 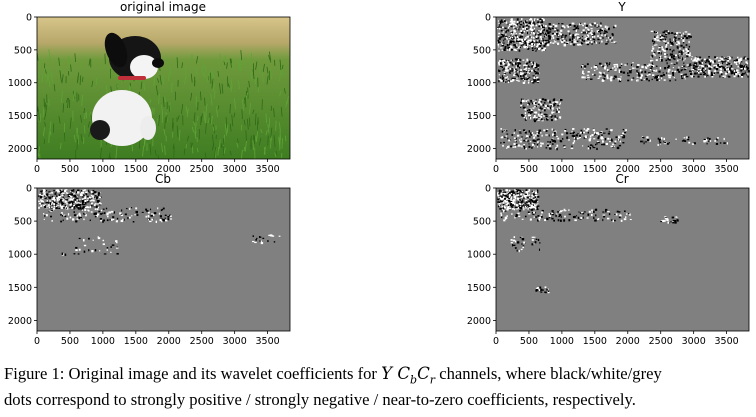 What do you see at coordinates (621, 179) in the screenshot?
I see `panel-title-cr: Cr` at bounding box center [621, 179].